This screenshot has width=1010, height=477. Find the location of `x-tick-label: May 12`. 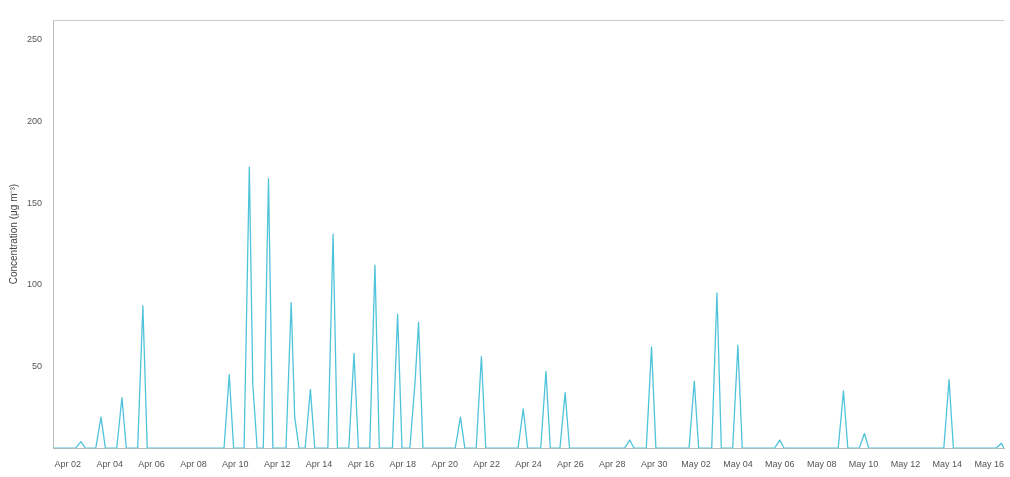

x-tick-label: May 12 is located at coordinates (905, 464).